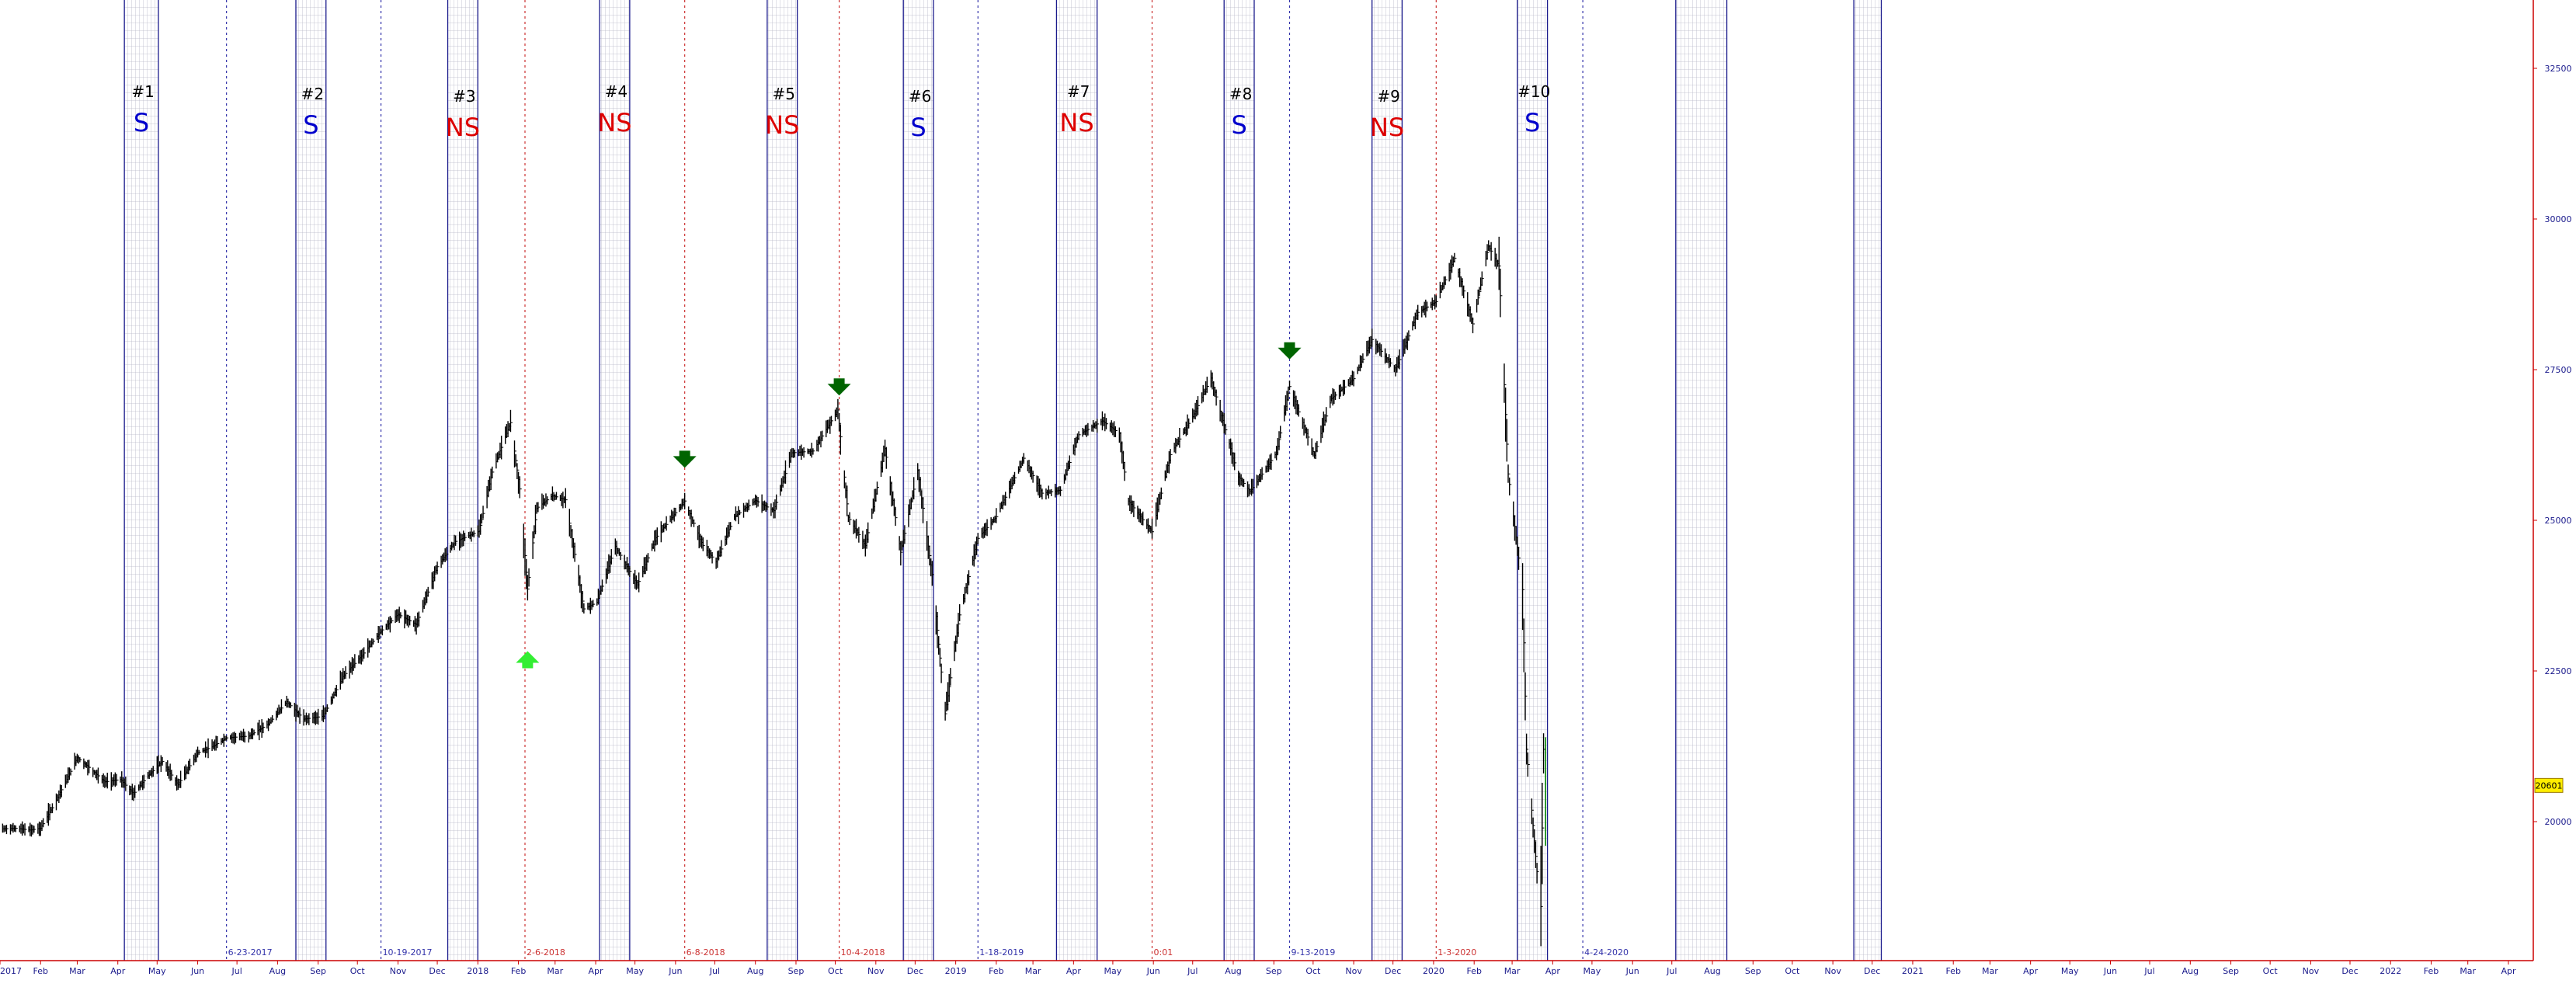 The height and width of the screenshot is (1008, 2576). I want to click on band-number-label: #10, so click(1533, 91).